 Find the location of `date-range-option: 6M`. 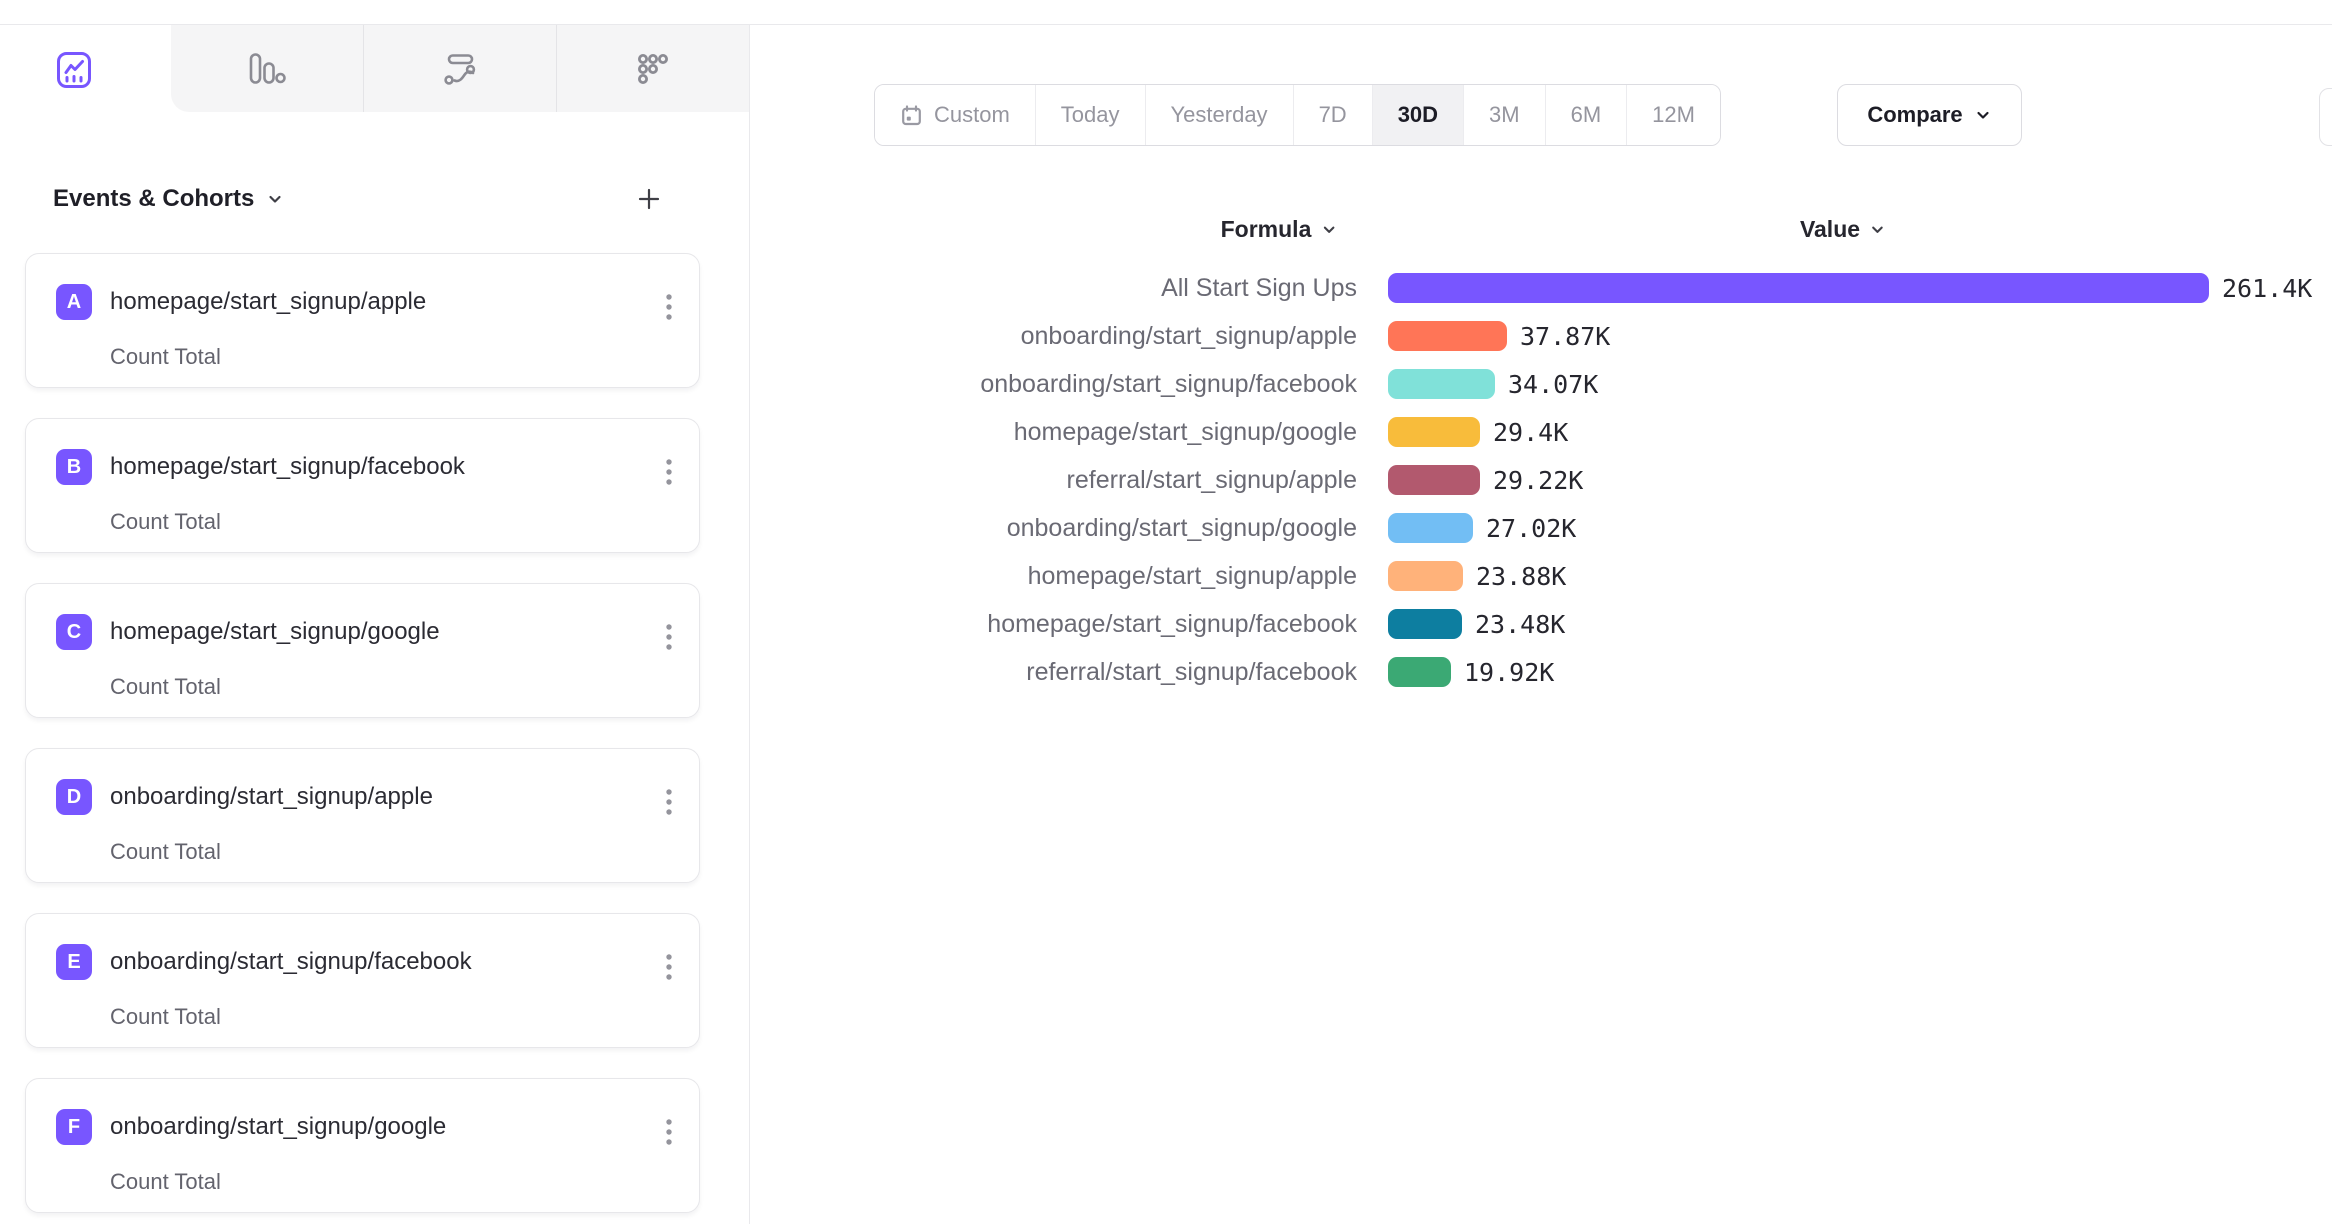

date-range-option: 6M is located at coordinates (1585, 115).